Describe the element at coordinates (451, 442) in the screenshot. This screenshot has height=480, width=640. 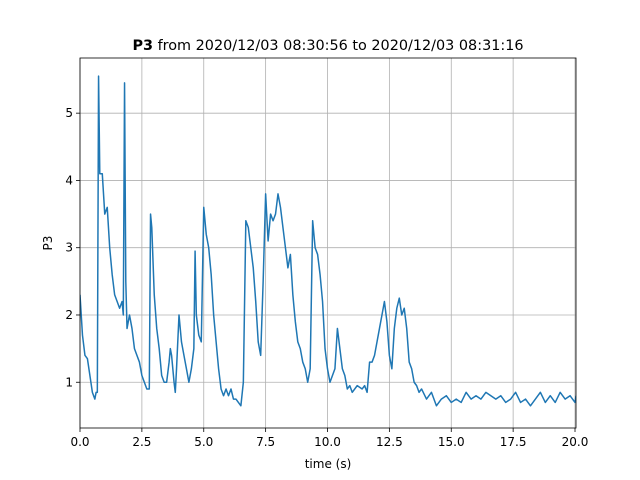
I see `x-tick-label: 15.0` at that location.